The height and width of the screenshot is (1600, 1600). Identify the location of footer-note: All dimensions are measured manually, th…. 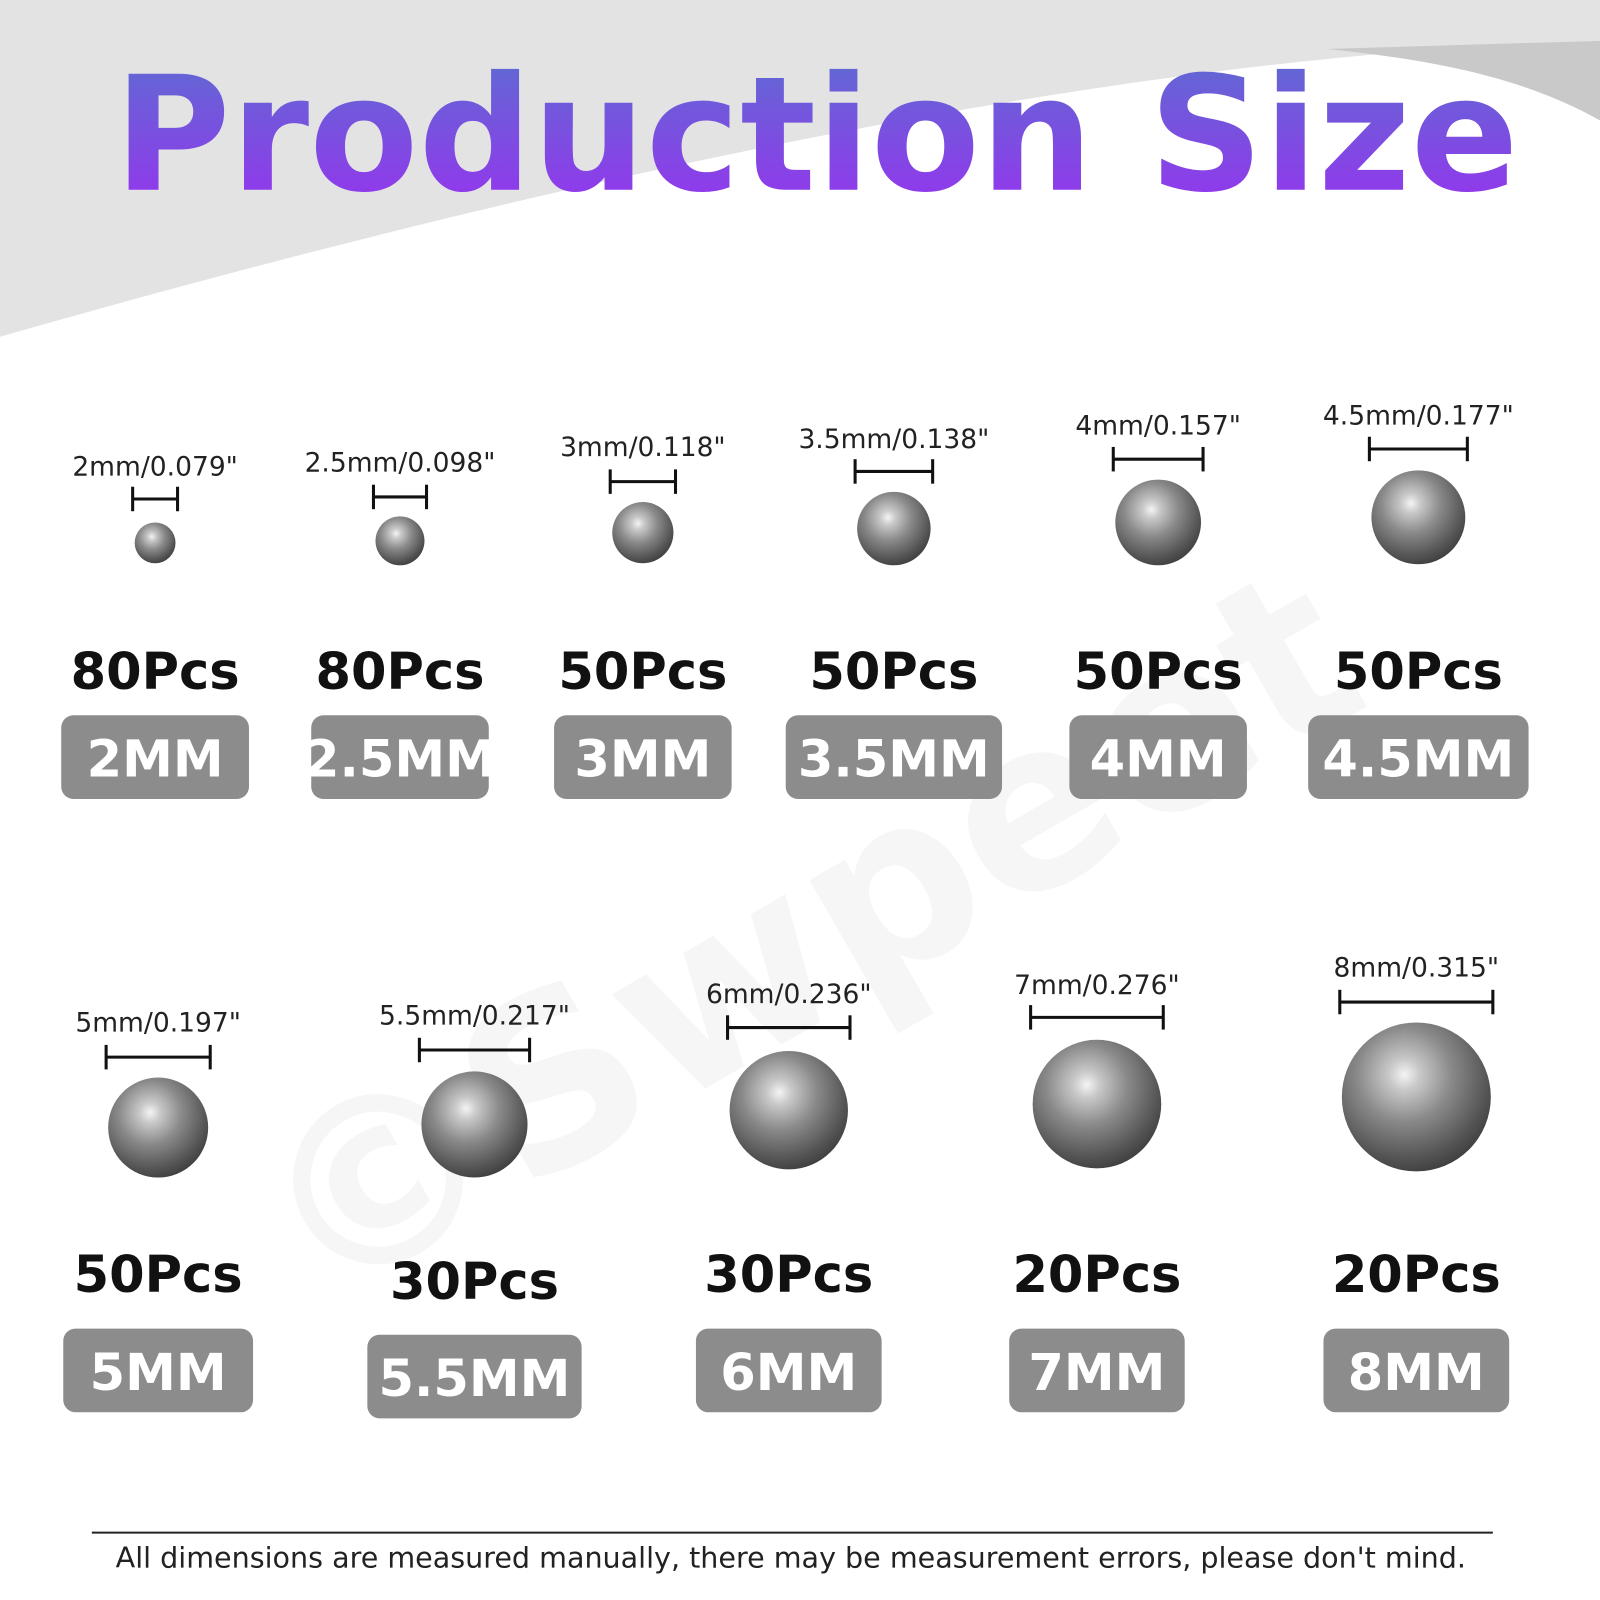
(791, 1557).